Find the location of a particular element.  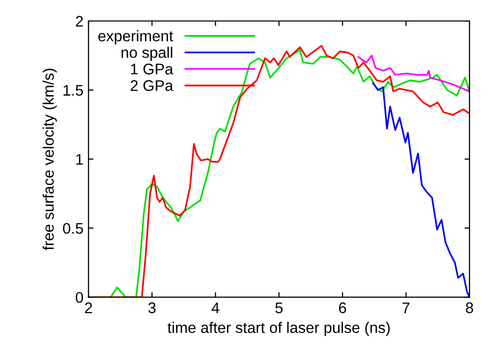

legend-label: experiment is located at coordinates (136, 37).